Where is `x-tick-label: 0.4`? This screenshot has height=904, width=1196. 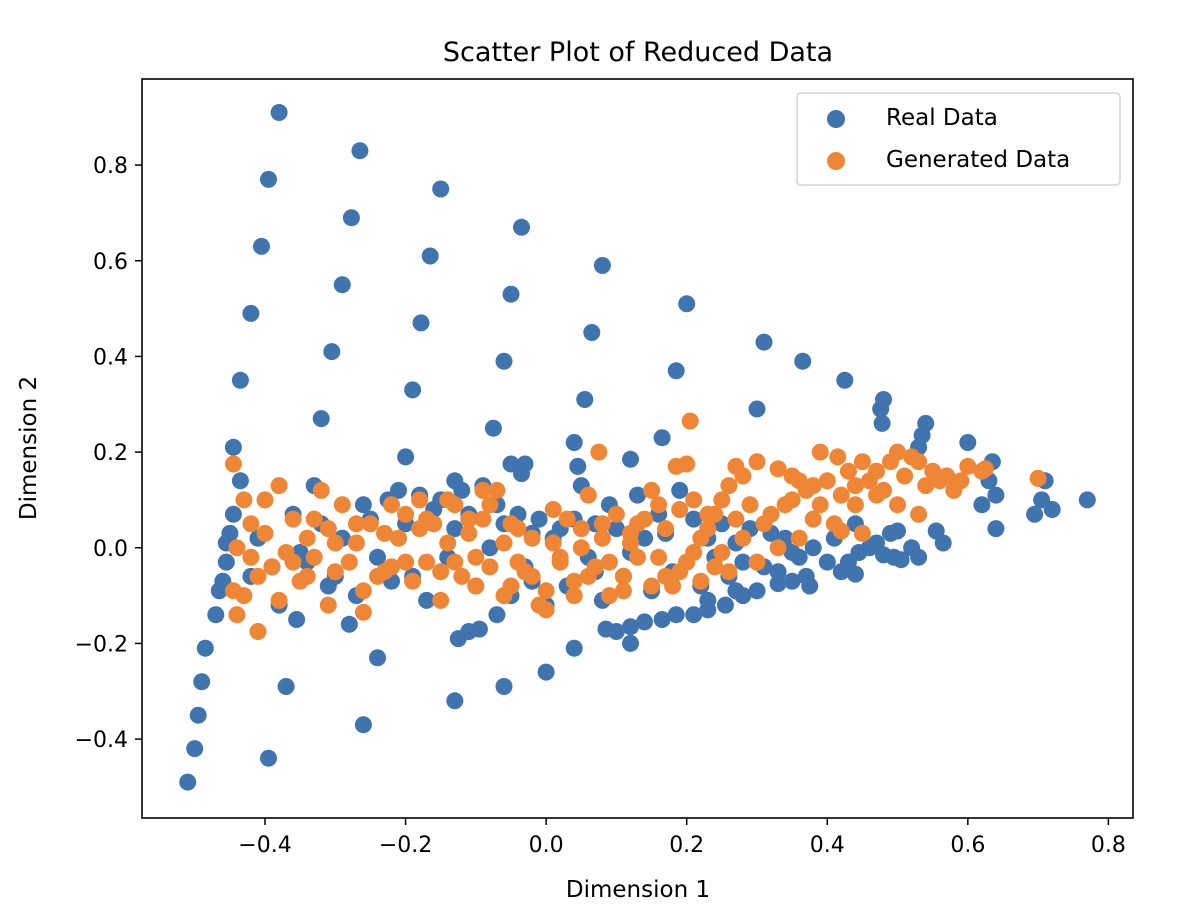
x-tick-label: 0.4 is located at coordinates (827, 845).